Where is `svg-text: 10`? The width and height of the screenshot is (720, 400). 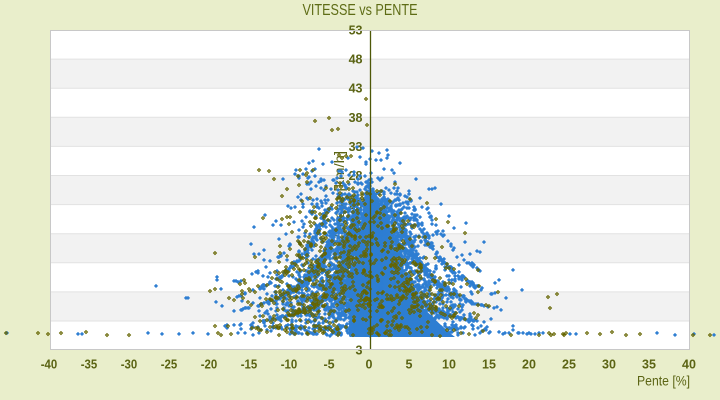 svg-text: 10 is located at coordinates (449, 364).